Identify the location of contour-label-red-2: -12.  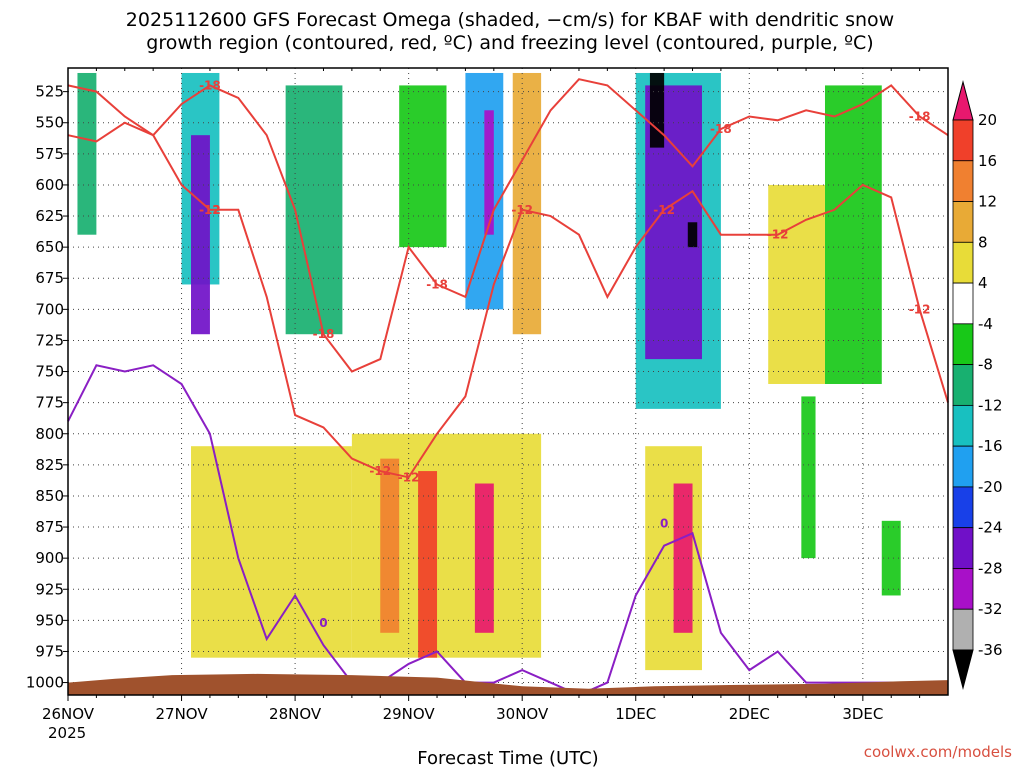
(210, 210).